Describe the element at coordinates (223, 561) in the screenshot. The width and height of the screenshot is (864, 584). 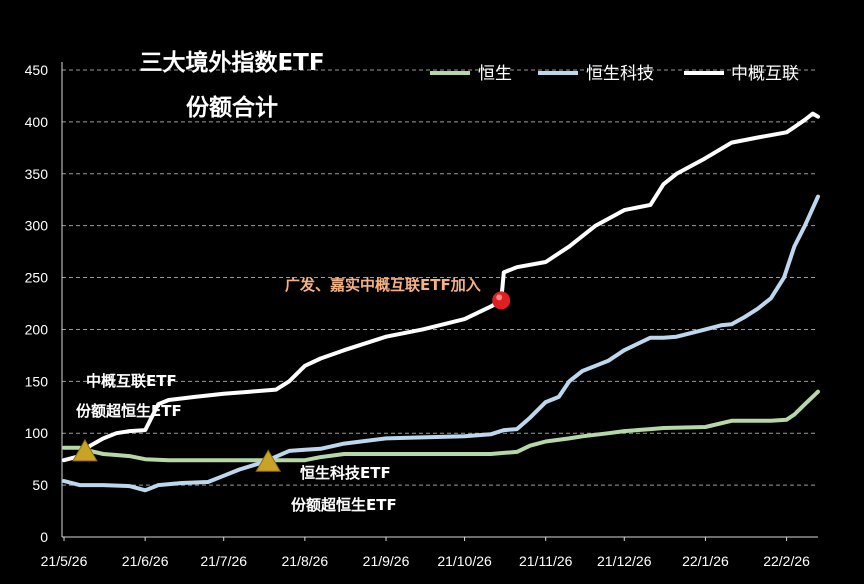
I see `x-tick-label: 21/7/26` at that location.